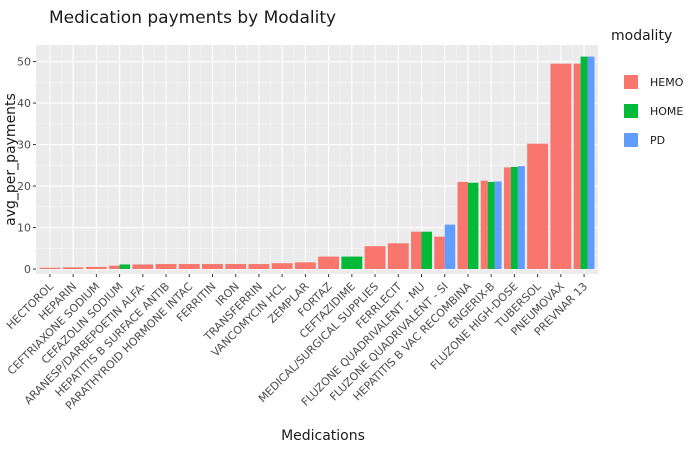 Image resolution: width=700 pixels, height=450 pixels. What do you see at coordinates (192, 18) in the screenshot?
I see `chart-title: Medication payments by Modality` at bounding box center [192, 18].